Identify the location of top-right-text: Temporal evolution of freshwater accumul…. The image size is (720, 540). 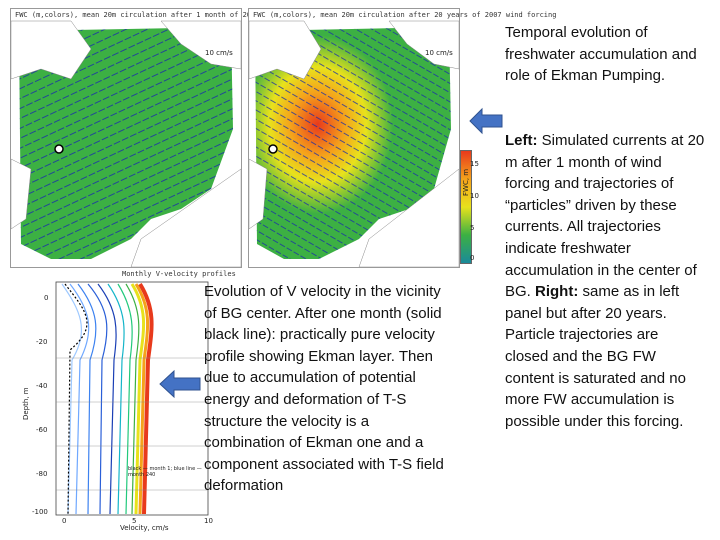
(601, 54).